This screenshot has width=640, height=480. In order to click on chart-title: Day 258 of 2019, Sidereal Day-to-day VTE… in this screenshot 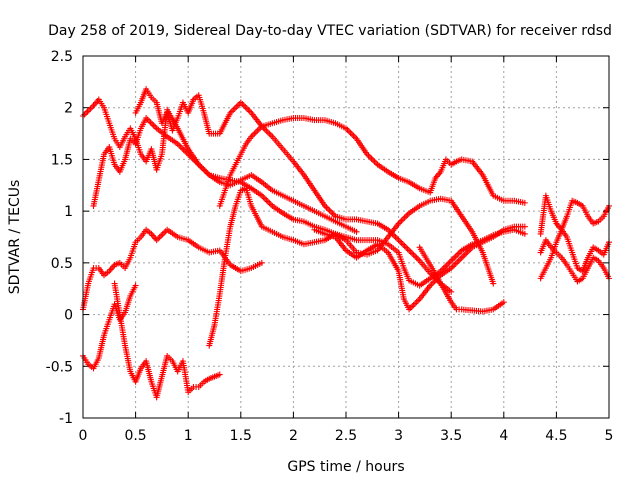, I will do `click(330, 31)`.